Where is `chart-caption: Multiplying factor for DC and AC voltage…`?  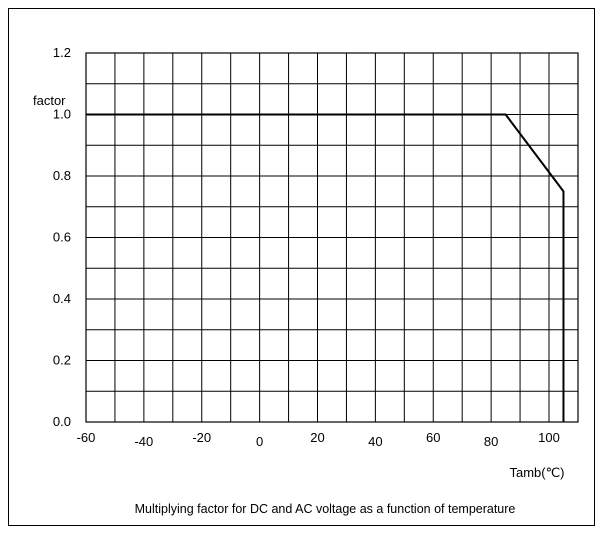 chart-caption: Multiplying factor for DC and AC voltage… is located at coordinates (325, 509).